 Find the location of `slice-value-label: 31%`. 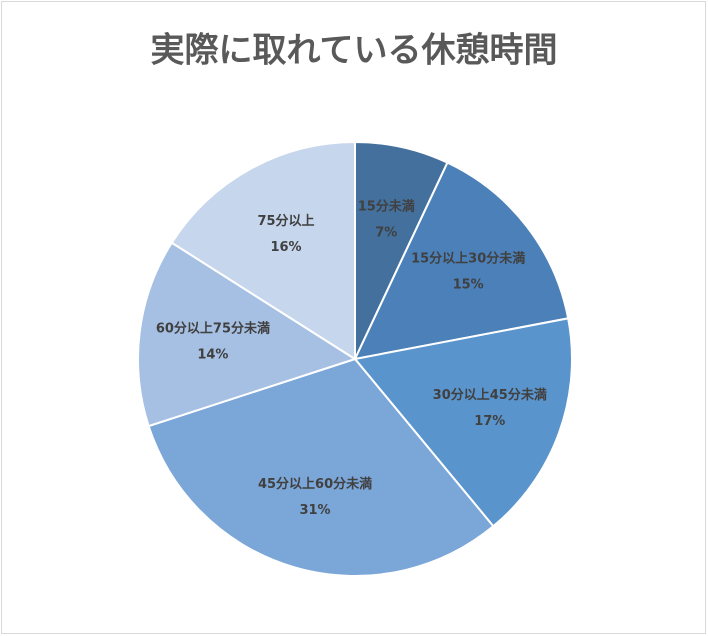

slice-value-label: 31% is located at coordinates (314, 510).